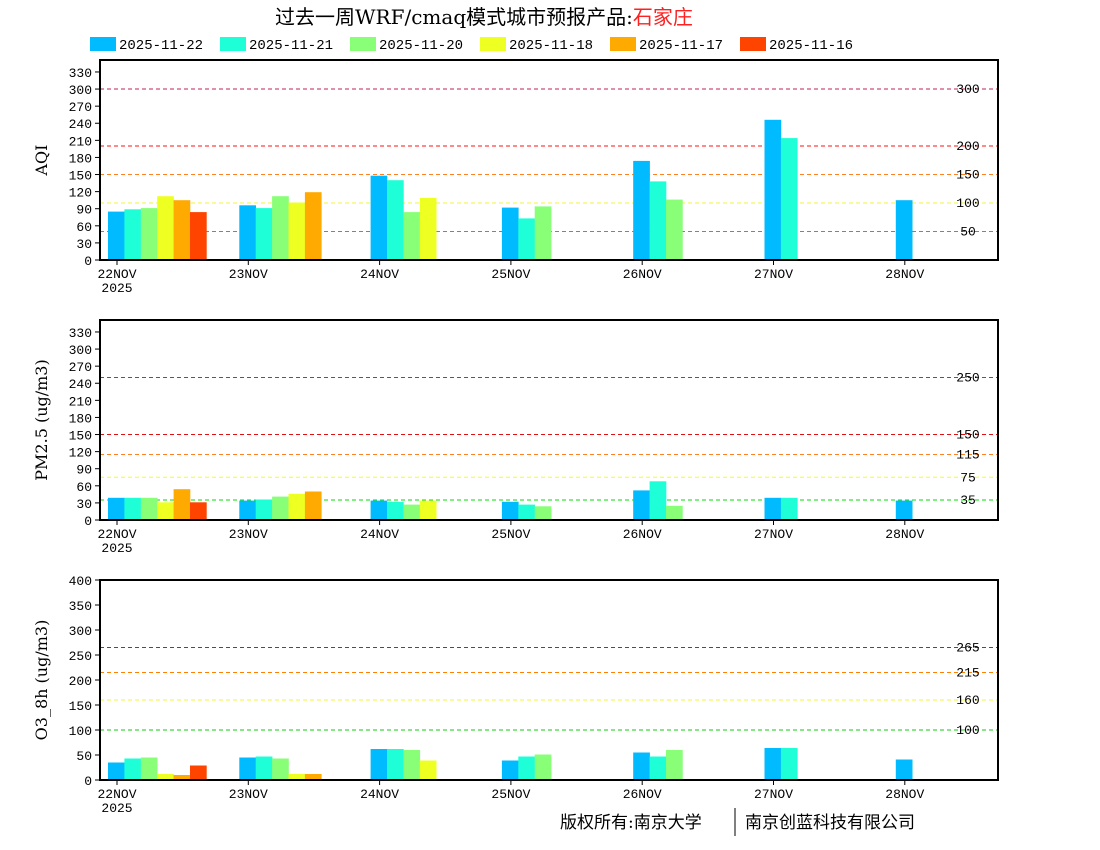 The image size is (1100, 850). What do you see at coordinates (80, 401) in the screenshot?
I see `y-tick-label: 210` at bounding box center [80, 401].